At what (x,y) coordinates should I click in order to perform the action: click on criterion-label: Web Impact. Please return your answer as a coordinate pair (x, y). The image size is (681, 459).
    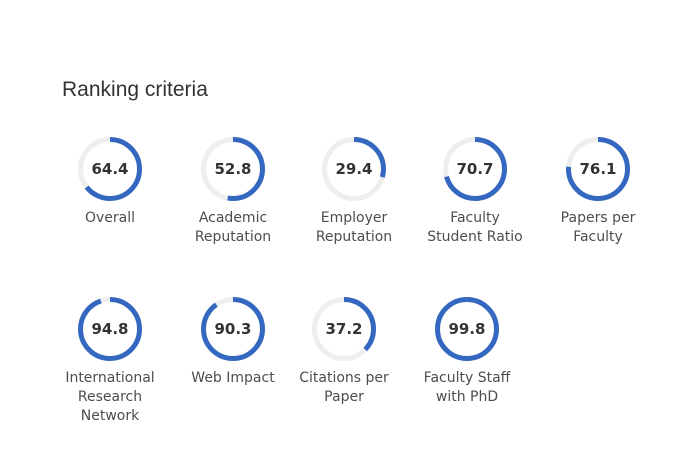
    Looking at the image, I should click on (233, 378).